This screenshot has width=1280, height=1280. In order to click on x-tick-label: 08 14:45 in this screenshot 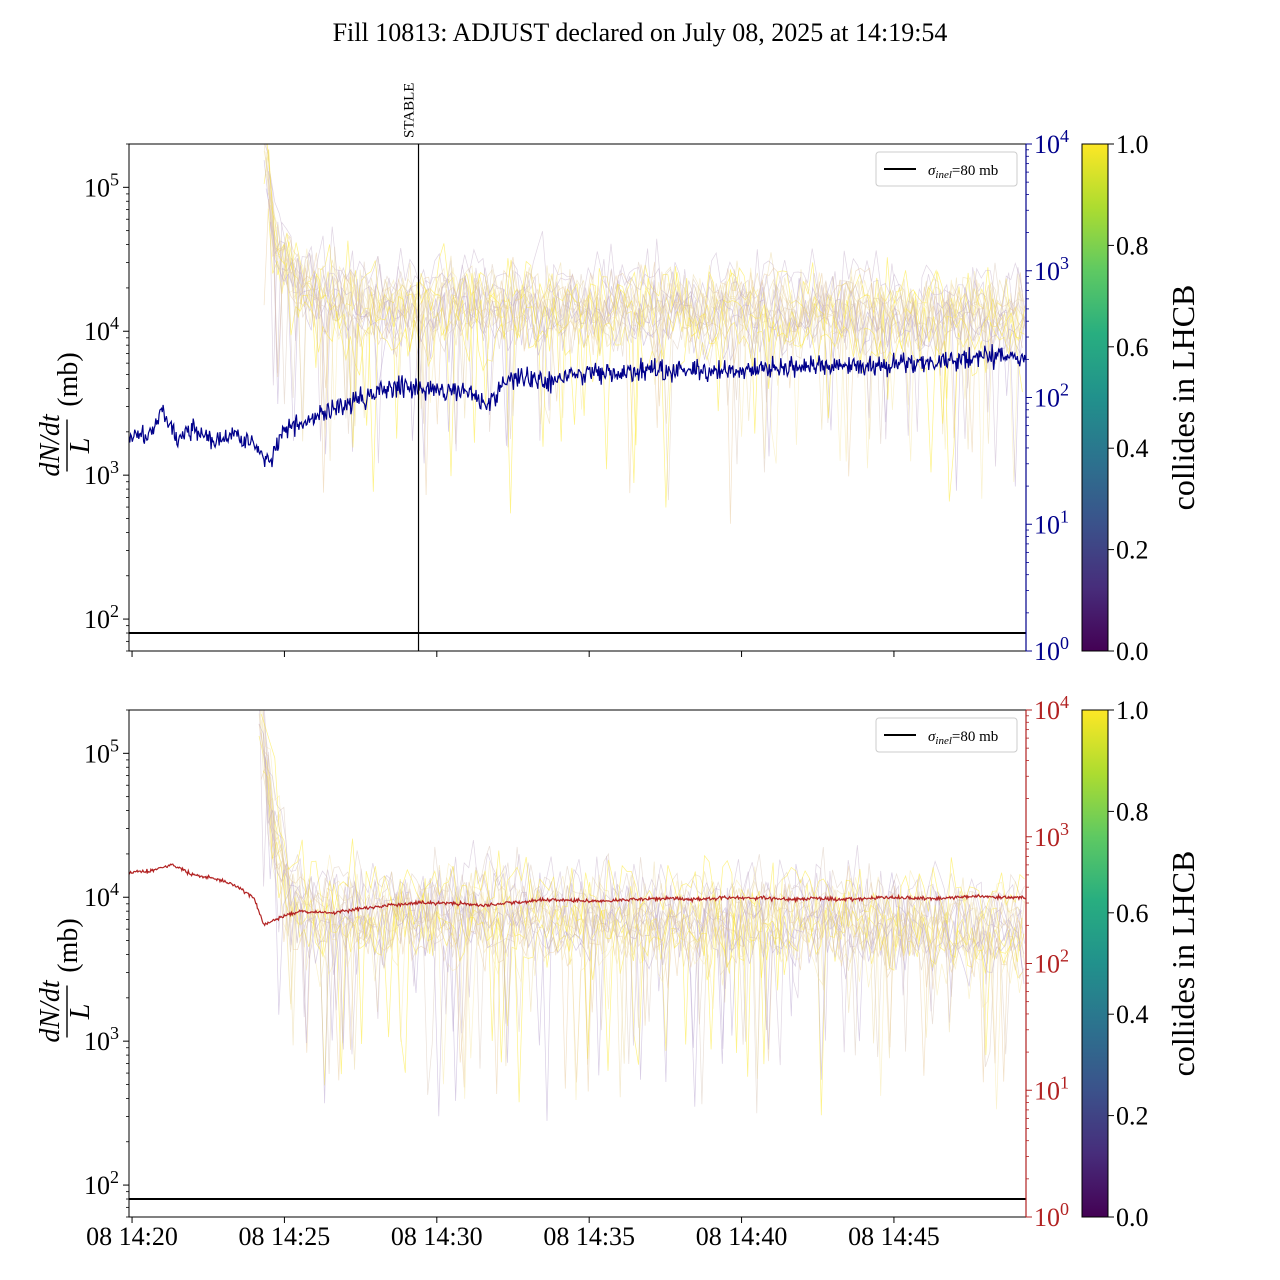, I will do `click(894, 1236)`.